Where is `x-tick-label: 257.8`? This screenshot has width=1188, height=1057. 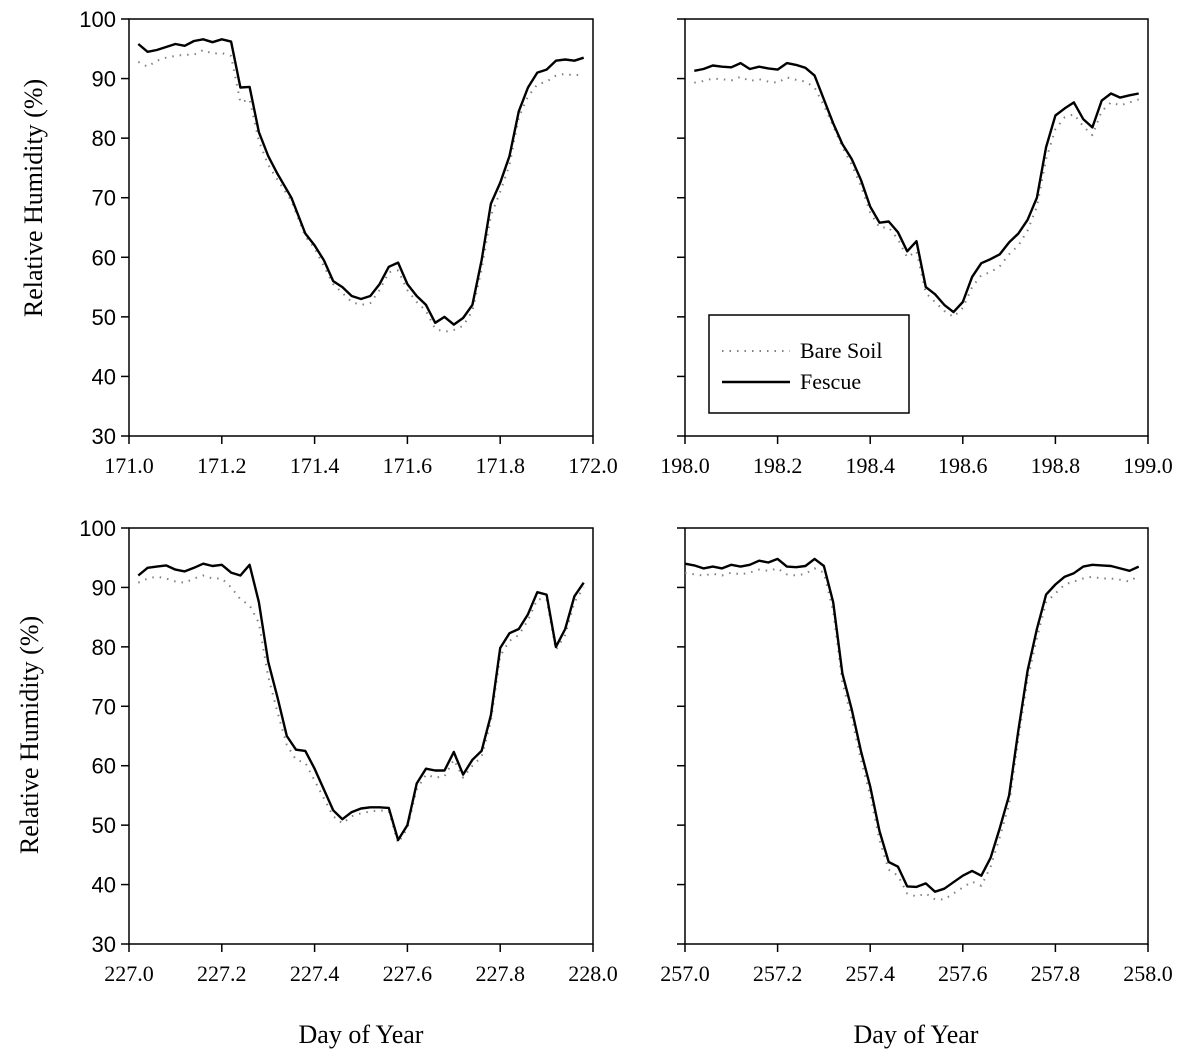 x-tick-label: 257.8 is located at coordinates (1056, 973).